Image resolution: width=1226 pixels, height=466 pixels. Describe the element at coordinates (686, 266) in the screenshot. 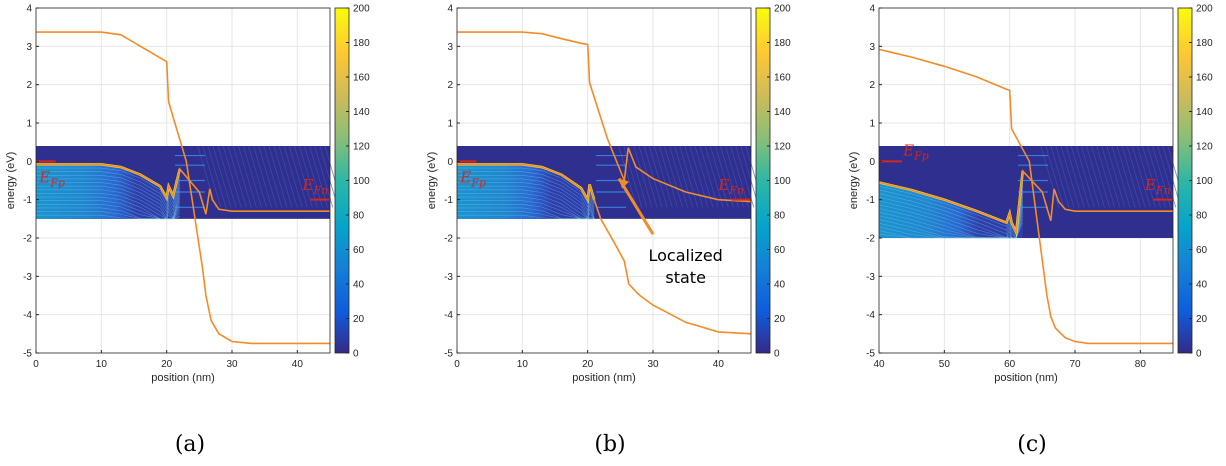

I see `localized-state-label: Localized state` at that location.